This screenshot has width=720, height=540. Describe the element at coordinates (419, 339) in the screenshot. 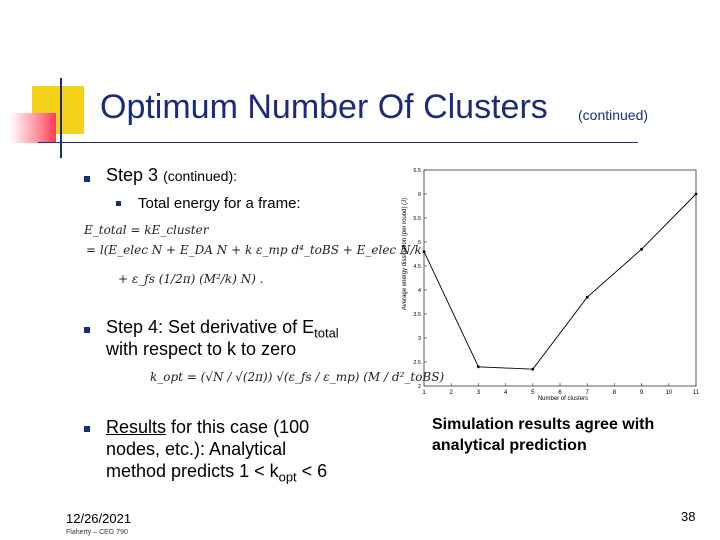

I see `chart-y-tick-label: 3` at that location.